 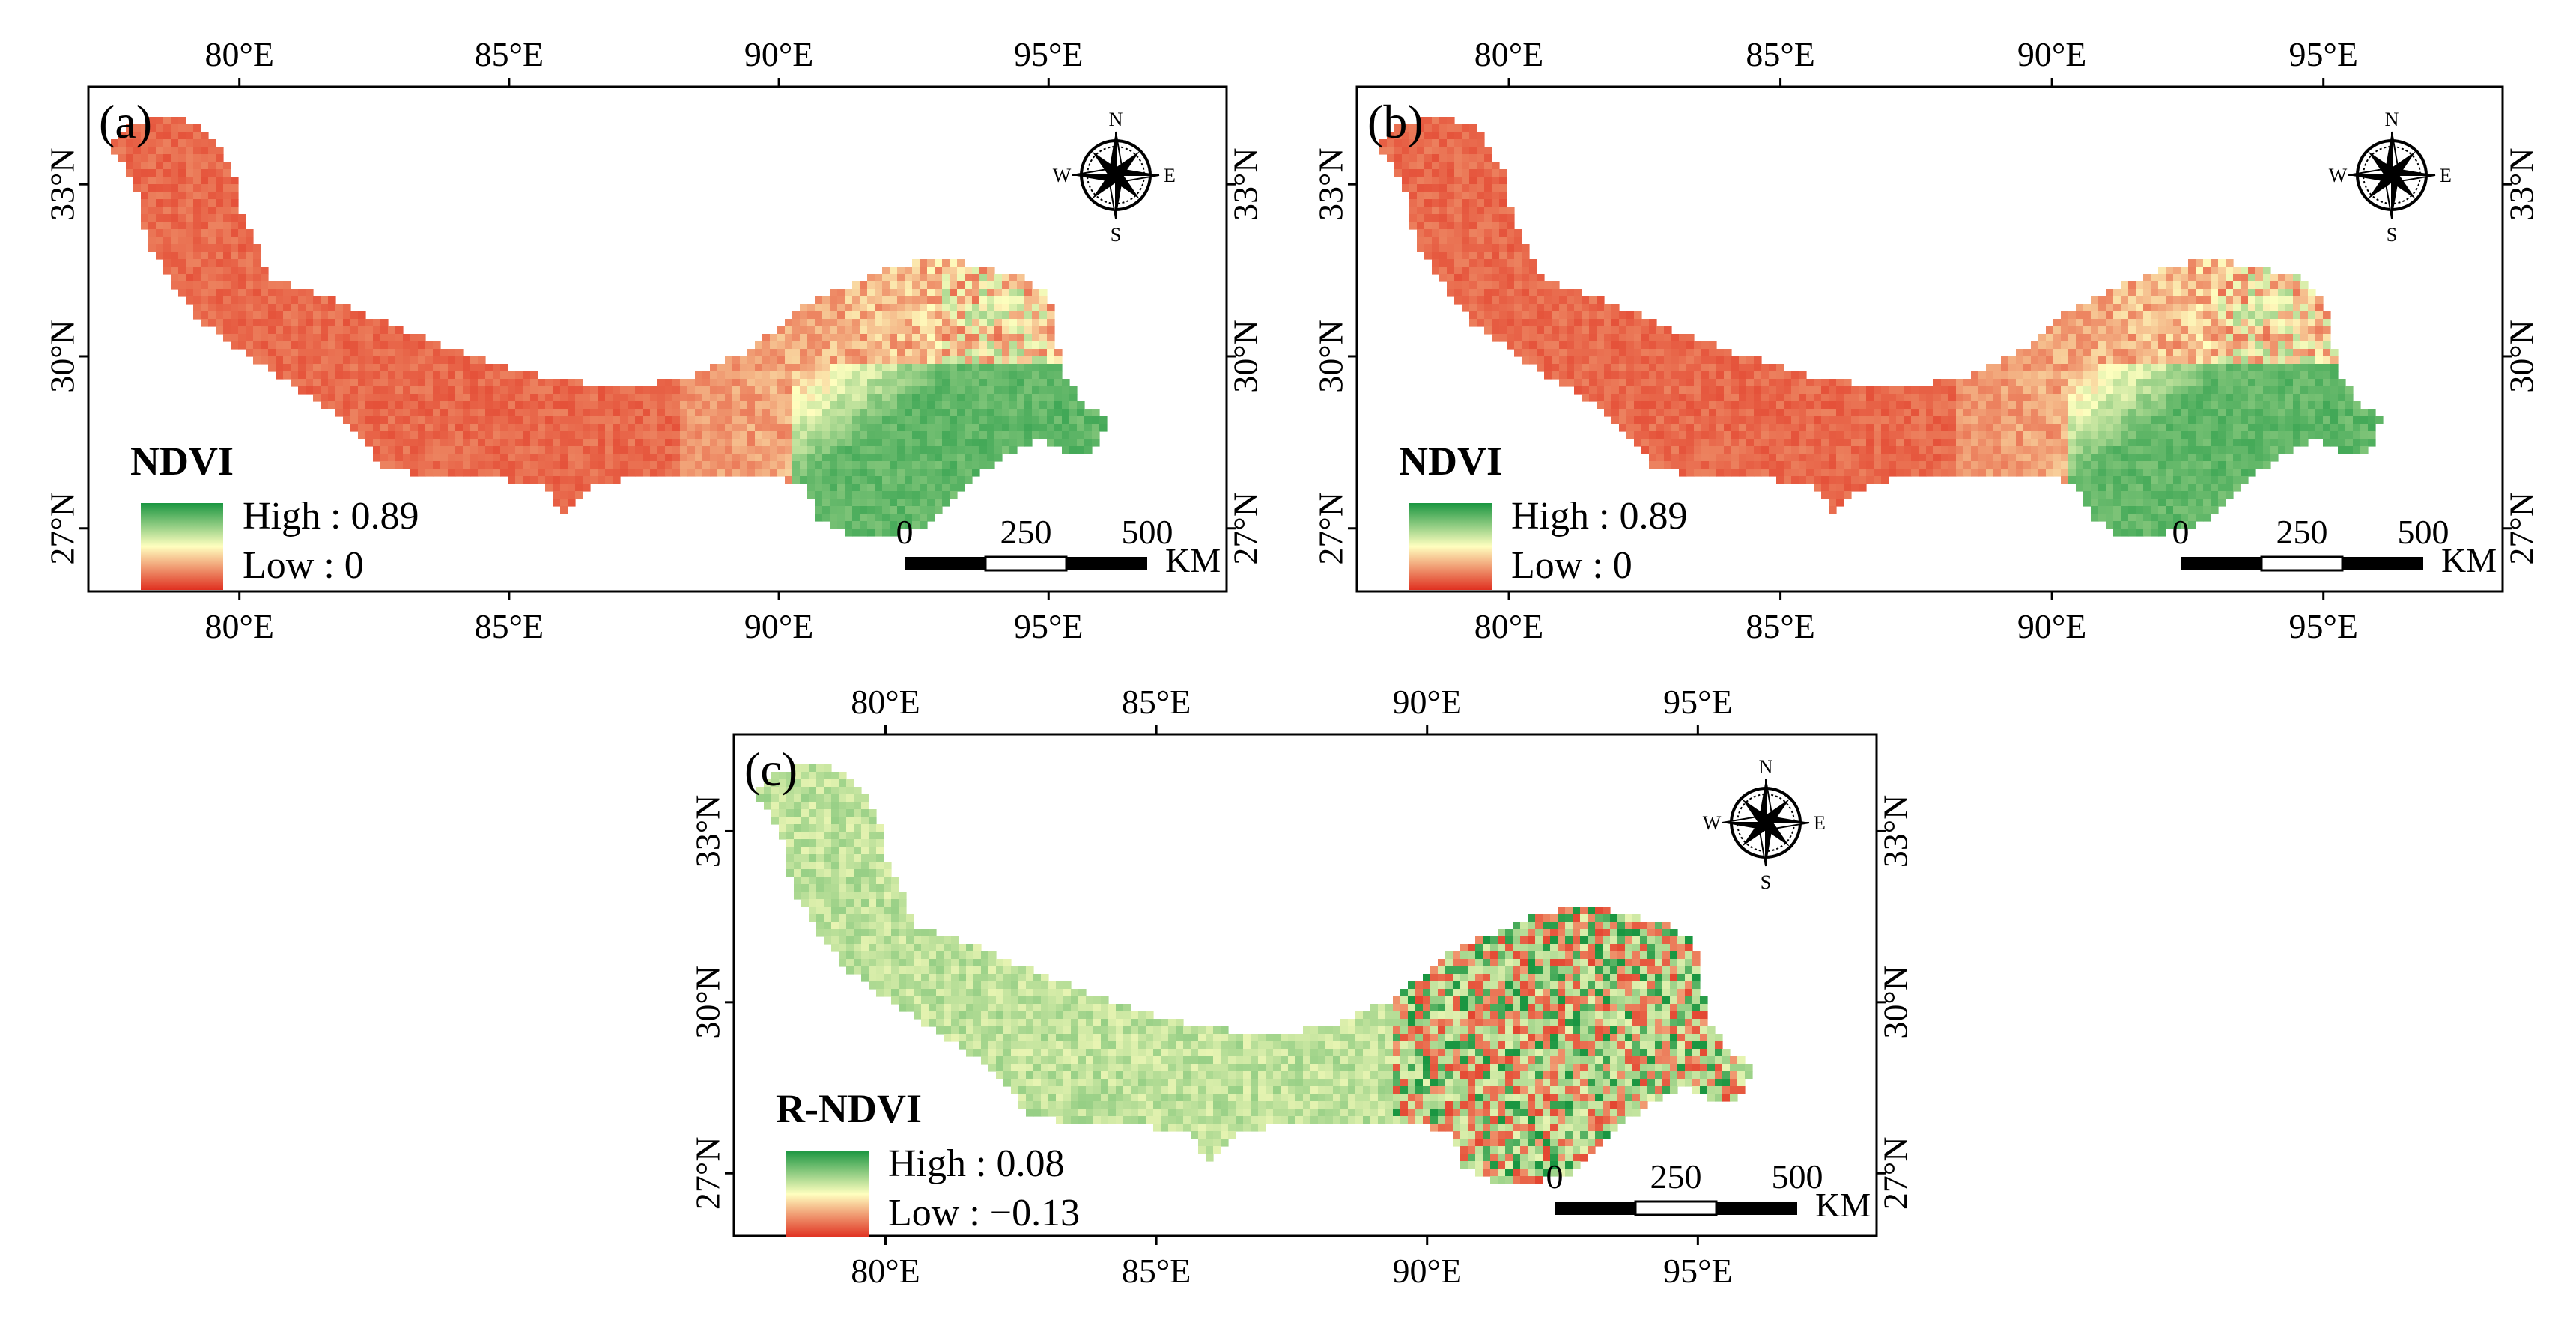 I want to click on legend-high-label: High : 0.08, so click(x=976, y=1163).